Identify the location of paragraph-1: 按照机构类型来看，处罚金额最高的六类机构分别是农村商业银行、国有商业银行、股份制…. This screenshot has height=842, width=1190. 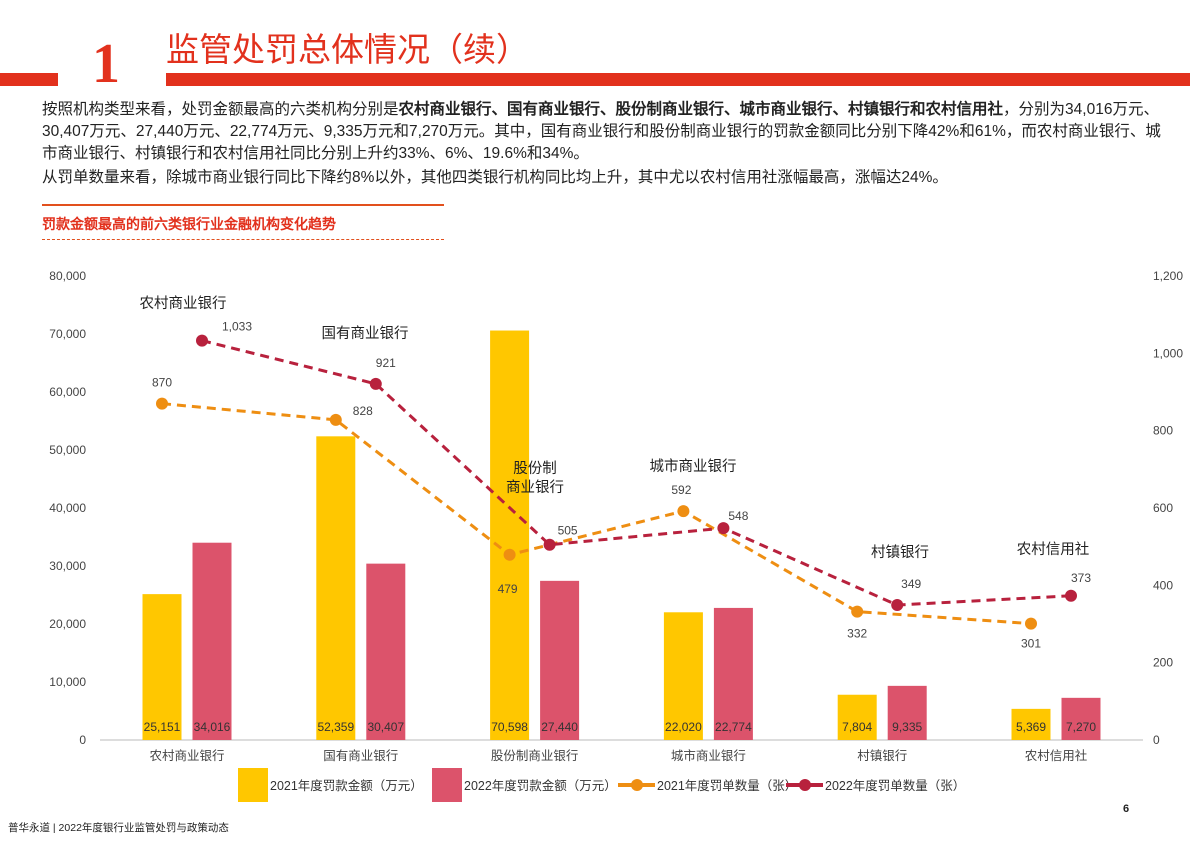
(607, 132).